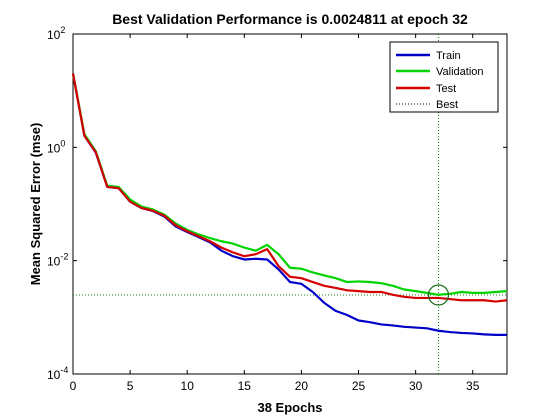  Describe the element at coordinates (73, 386) in the screenshot. I see `x-tick-label: 0` at that location.